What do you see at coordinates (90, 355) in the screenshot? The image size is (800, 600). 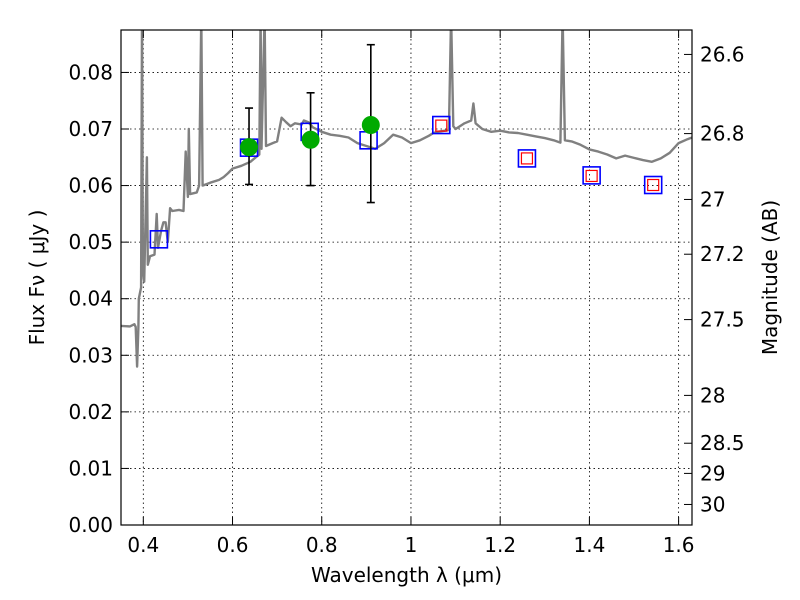 I see `y-tick-label-left: 0.03` at bounding box center [90, 355].